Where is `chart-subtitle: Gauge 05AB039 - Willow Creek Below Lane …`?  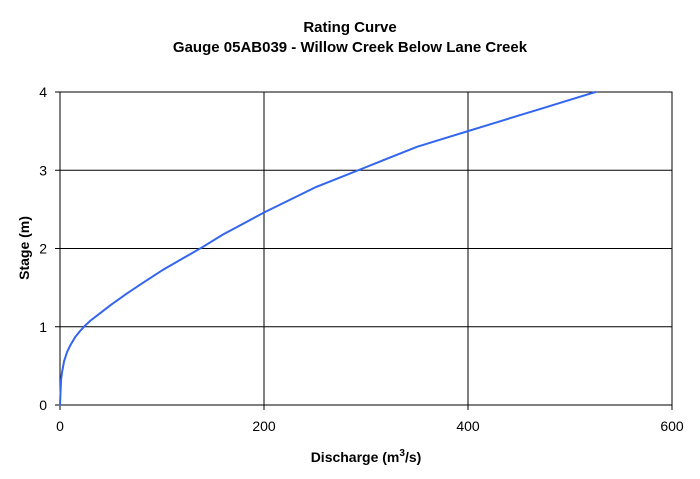
chart-subtitle: Gauge 05AB039 - Willow Creek Below Lane … is located at coordinates (350, 47).